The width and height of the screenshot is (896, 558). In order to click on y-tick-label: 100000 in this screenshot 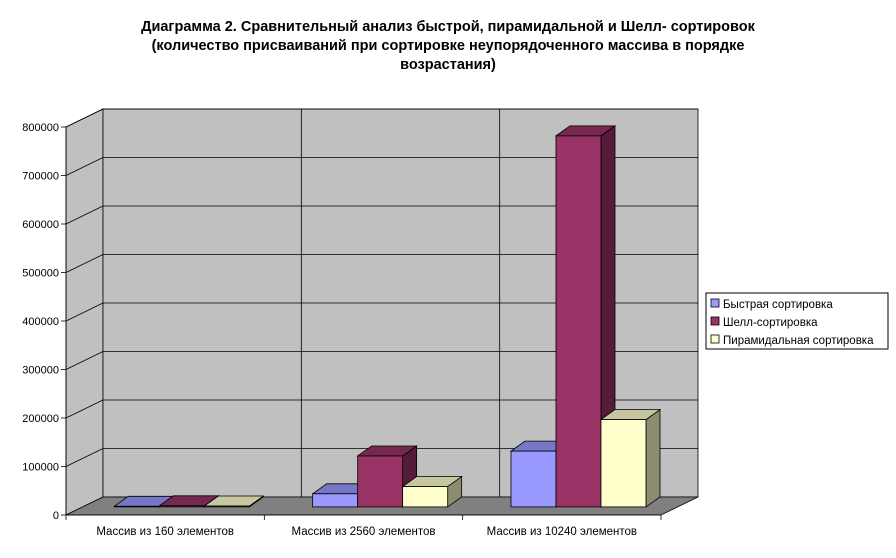, I will do `click(40, 468)`.